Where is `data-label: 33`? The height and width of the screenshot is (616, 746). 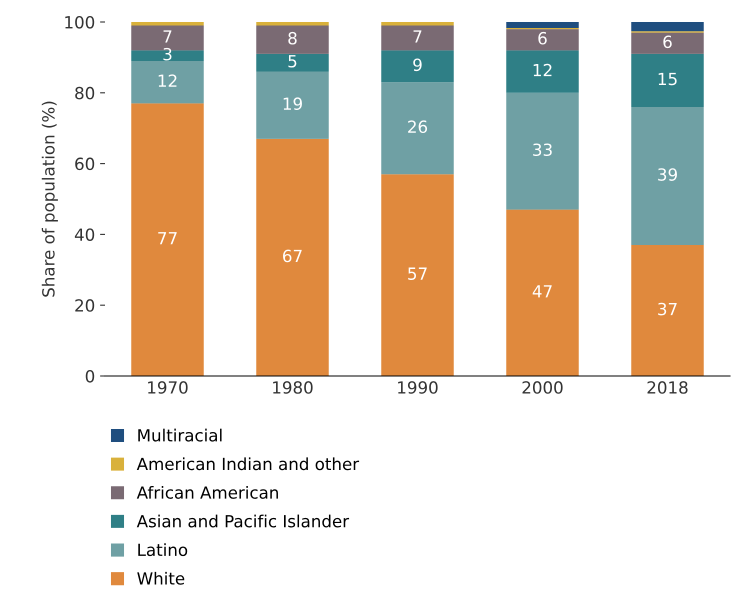 data-label: 33 is located at coordinates (542, 149).